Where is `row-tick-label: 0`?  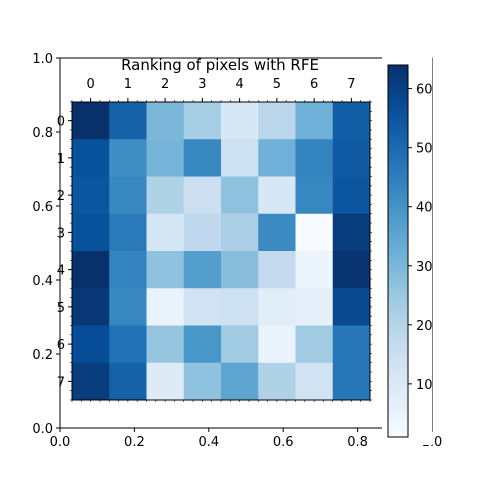
row-tick-label: 0 is located at coordinates (61, 122).